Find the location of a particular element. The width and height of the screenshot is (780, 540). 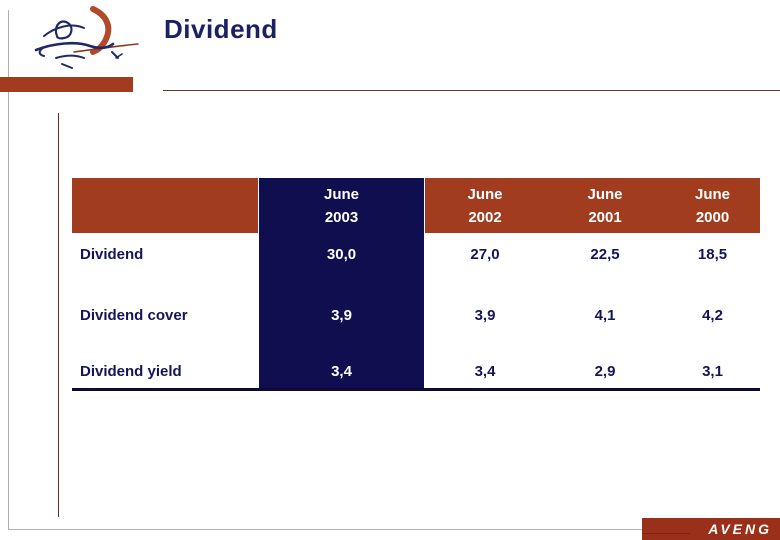

cell-yield-2001: 2,9 is located at coordinates (605, 371).